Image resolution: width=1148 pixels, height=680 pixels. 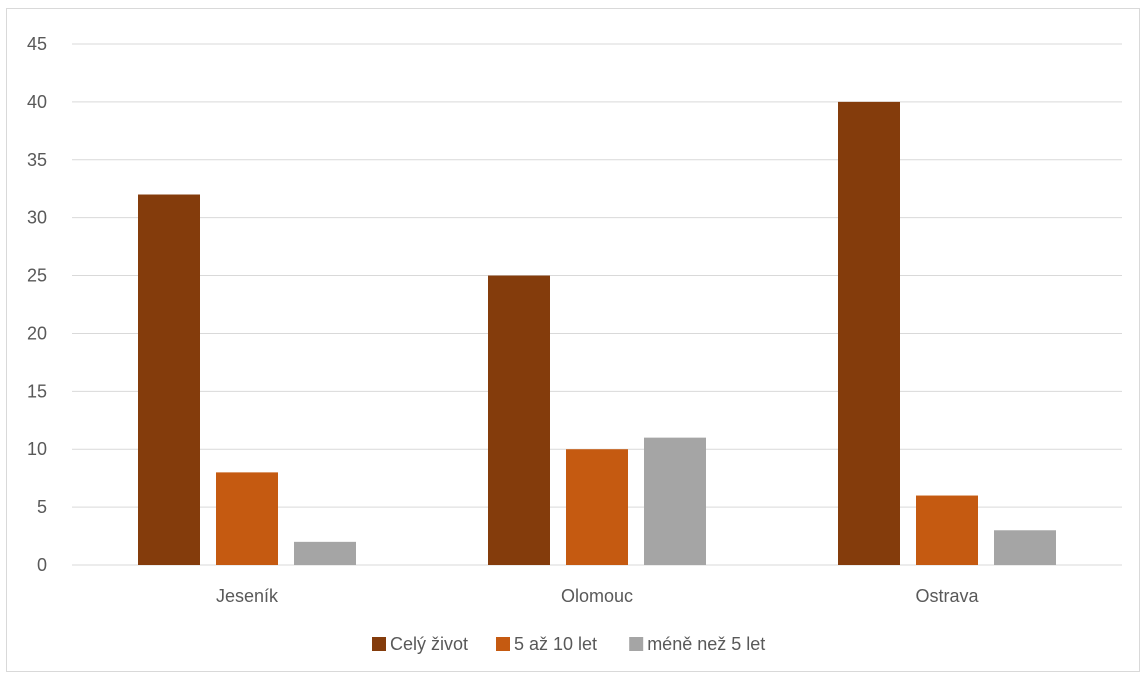 What do you see at coordinates (42, 565) in the screenshot?
I see `y-tick-label: 0` at bounding box center [42, 565].